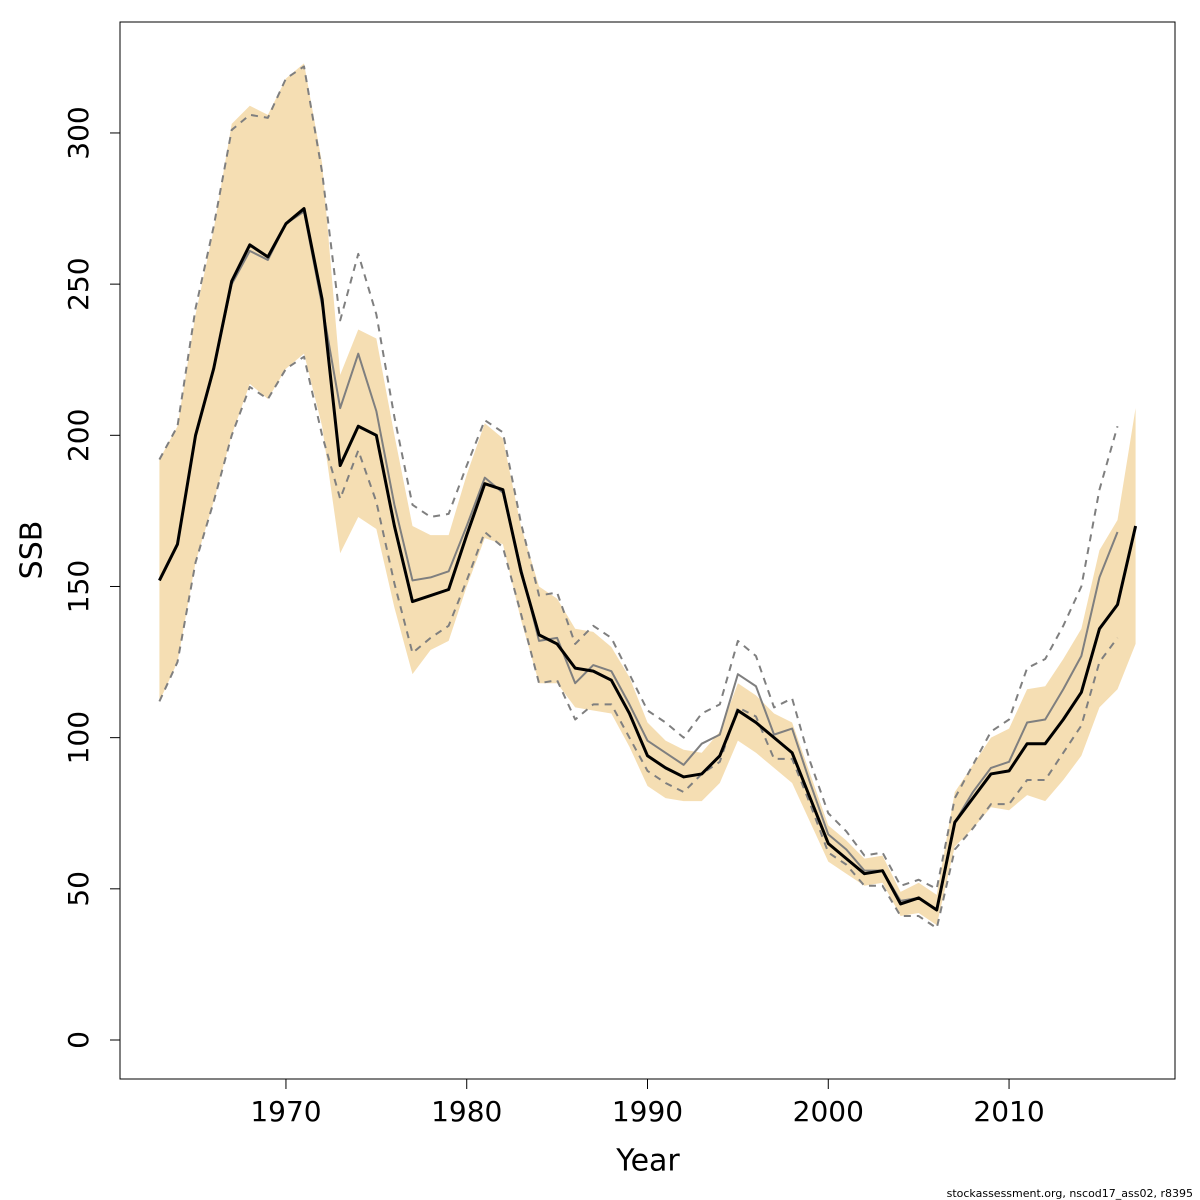 Image resolution: width=1200 pixels, height=1200 pixels. What do you see at coordinates (32, 550) in the screenshot?
I see `y-axis-label: SSB` at bounding box center [32, 550].